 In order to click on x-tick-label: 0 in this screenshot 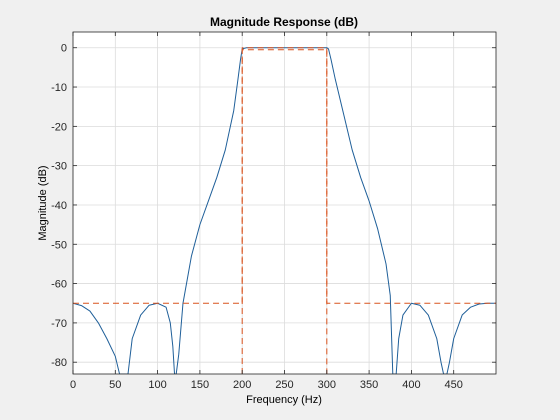, I will do `click(73, 385)`.